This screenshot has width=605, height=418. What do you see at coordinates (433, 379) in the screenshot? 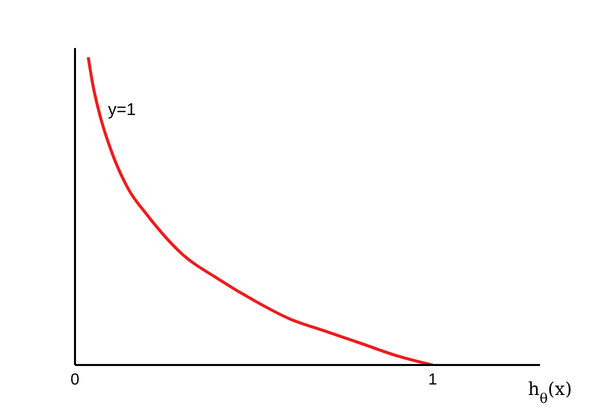
I see `x-tick-label: 1` at bounding box center [433, 379].